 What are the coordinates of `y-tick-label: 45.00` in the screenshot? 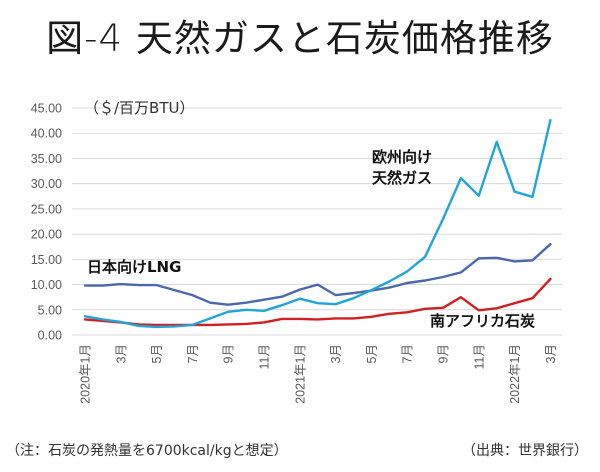 It's located at (46, 109).